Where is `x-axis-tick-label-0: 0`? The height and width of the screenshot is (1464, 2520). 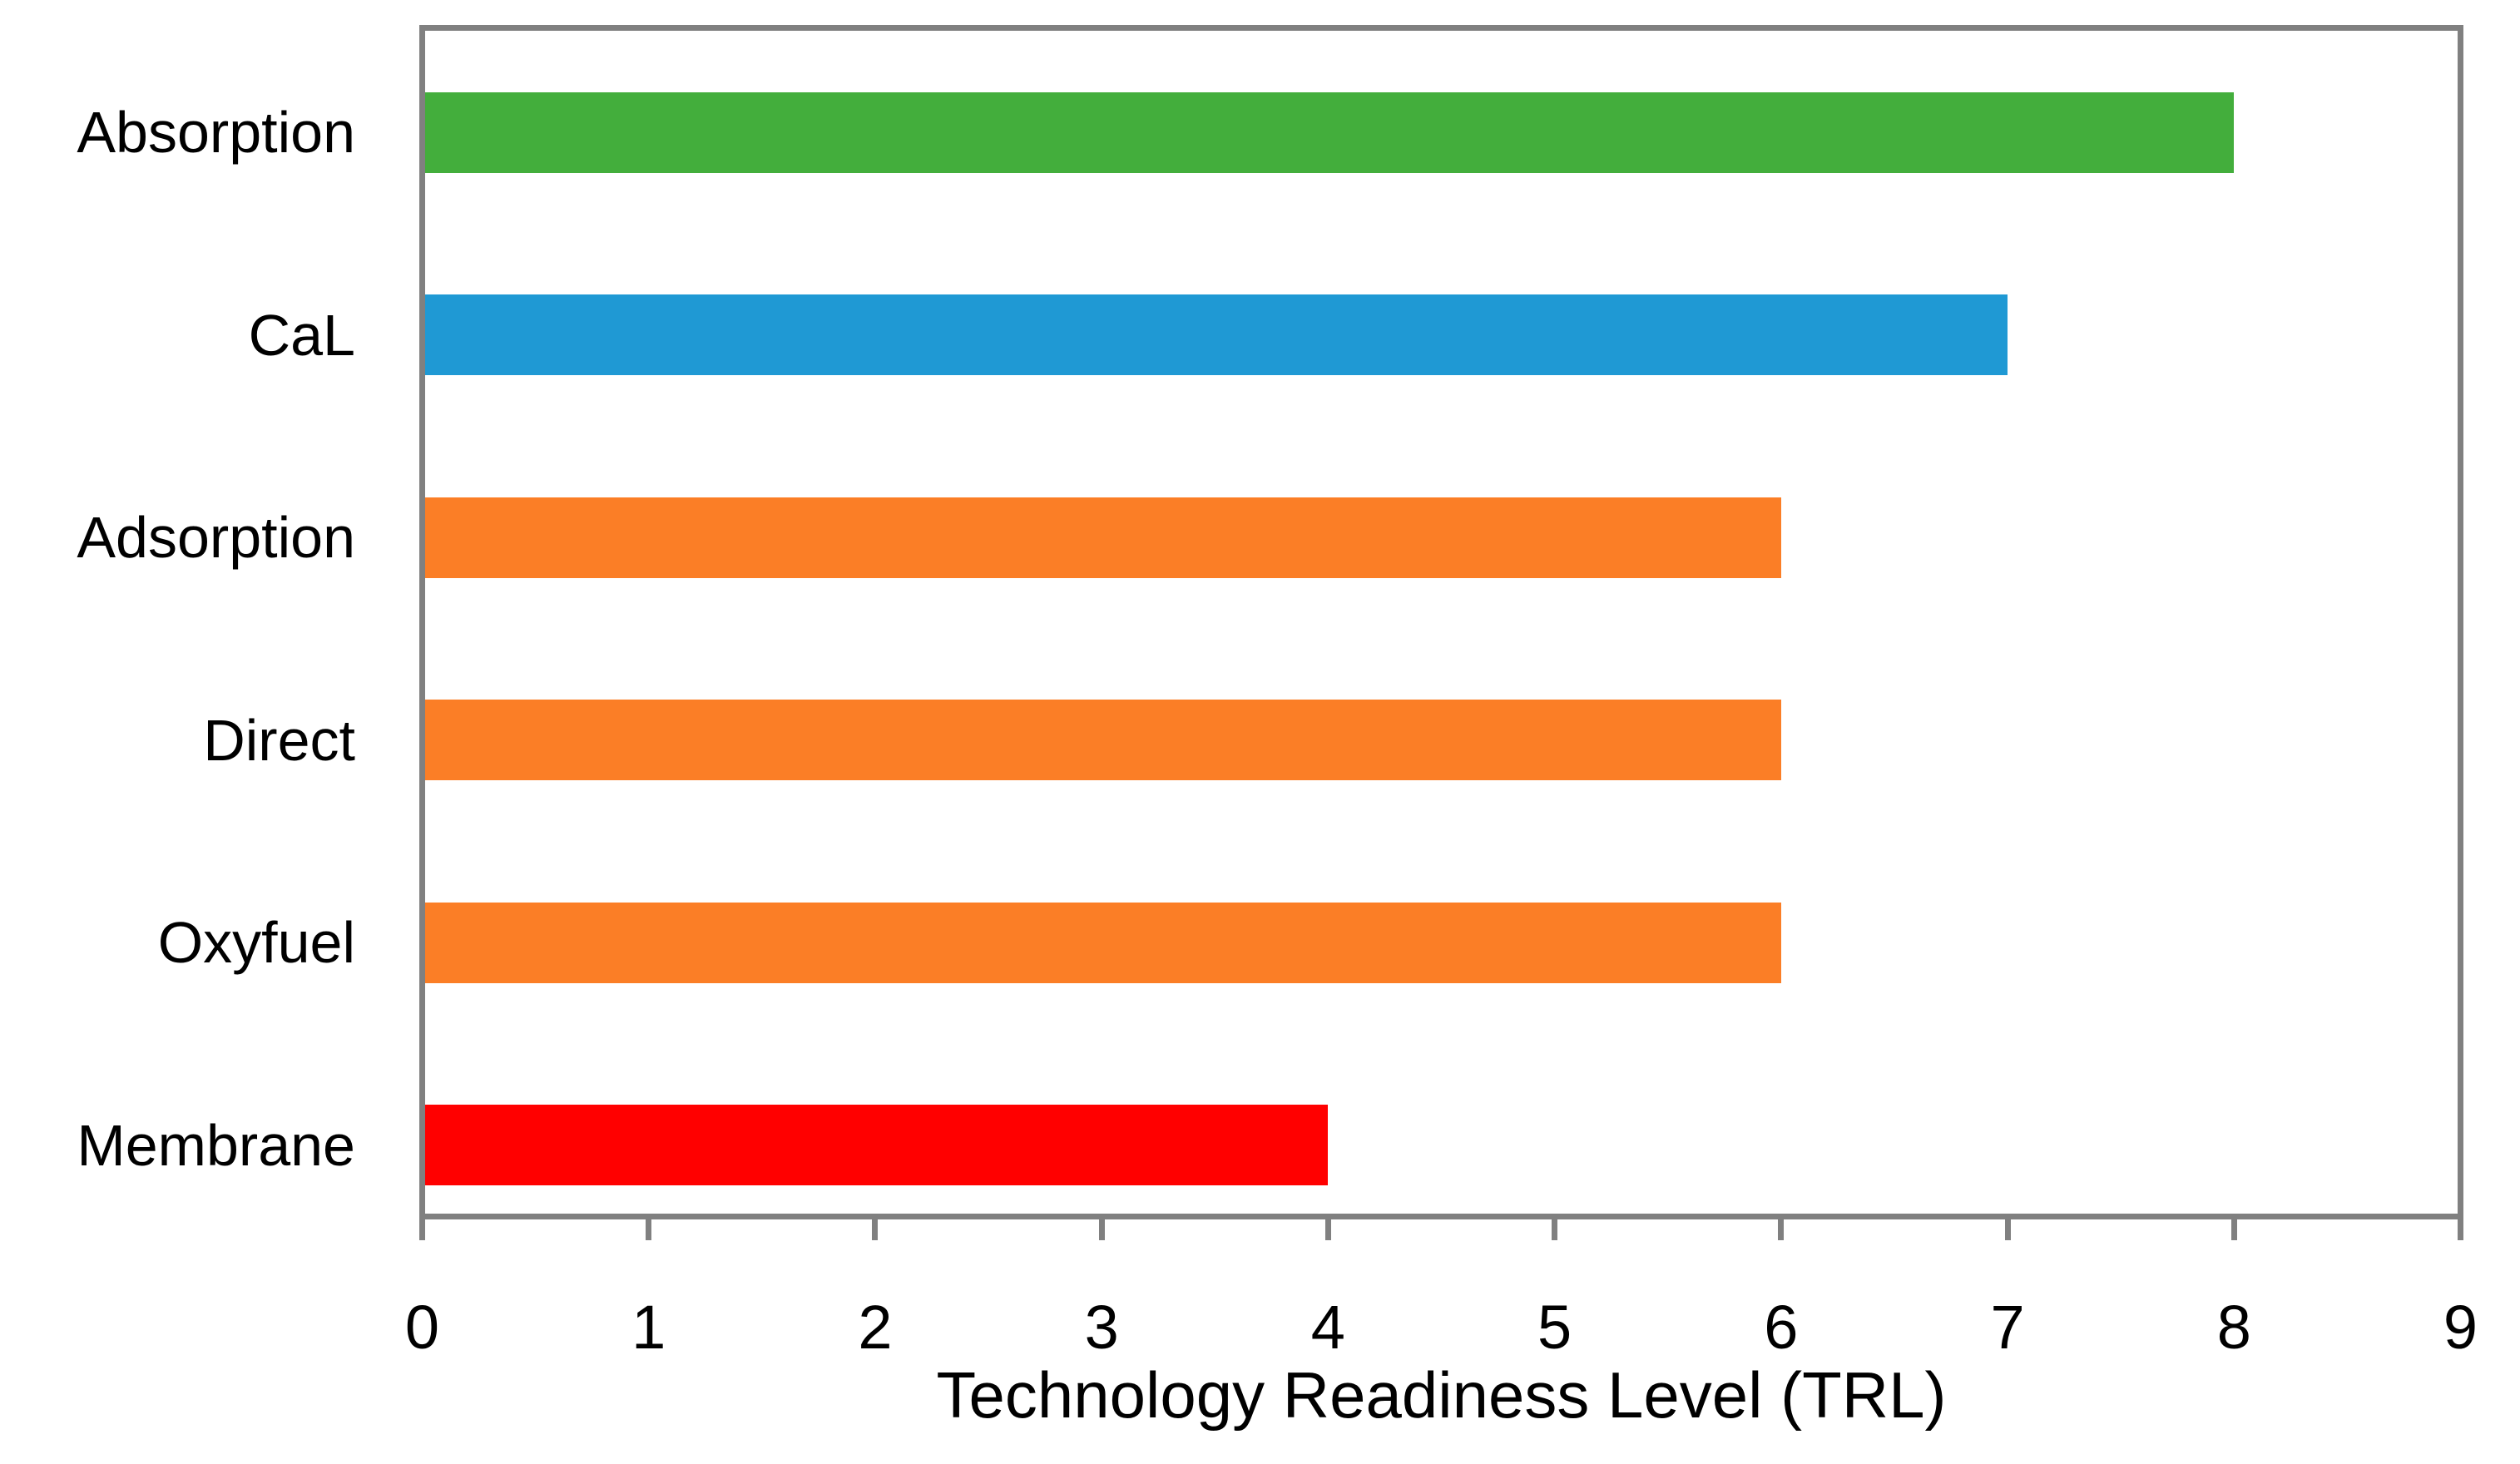
x-axis-tick-label-0: 0 is located at coordinates (422, 1327).